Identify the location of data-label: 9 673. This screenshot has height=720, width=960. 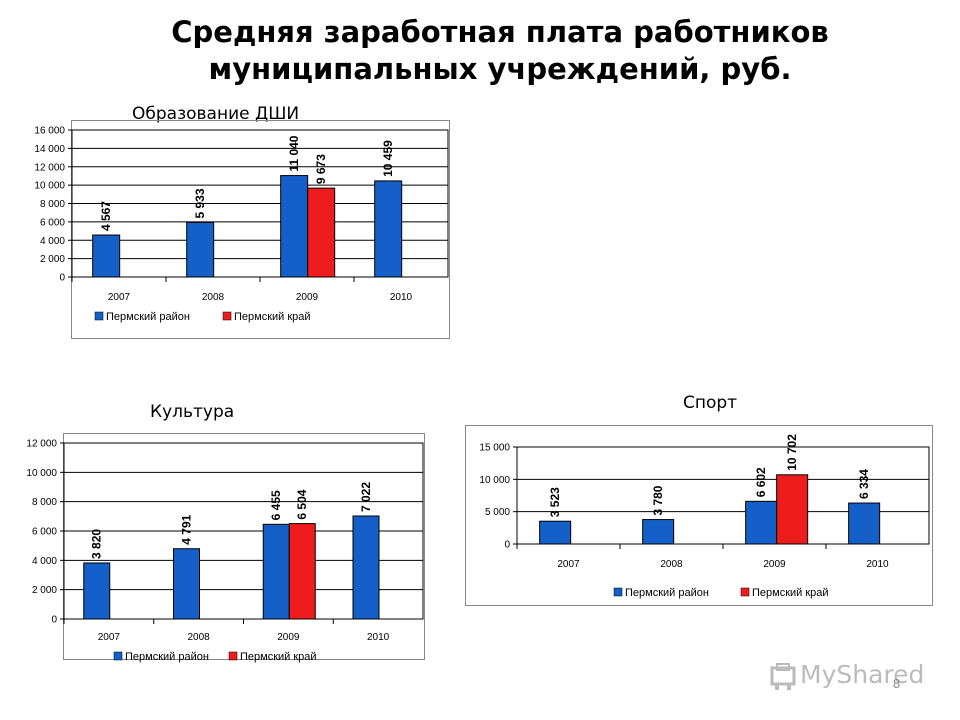
(321, 169).